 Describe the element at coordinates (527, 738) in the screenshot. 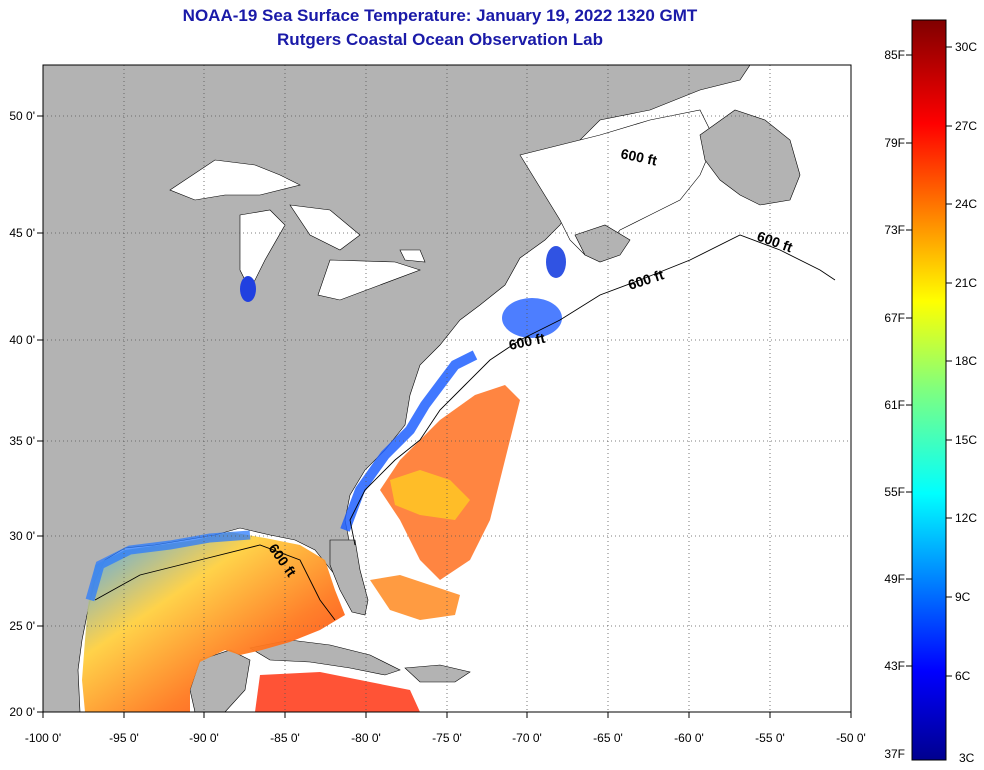

I see `lon-label: -70 0'` at that location.